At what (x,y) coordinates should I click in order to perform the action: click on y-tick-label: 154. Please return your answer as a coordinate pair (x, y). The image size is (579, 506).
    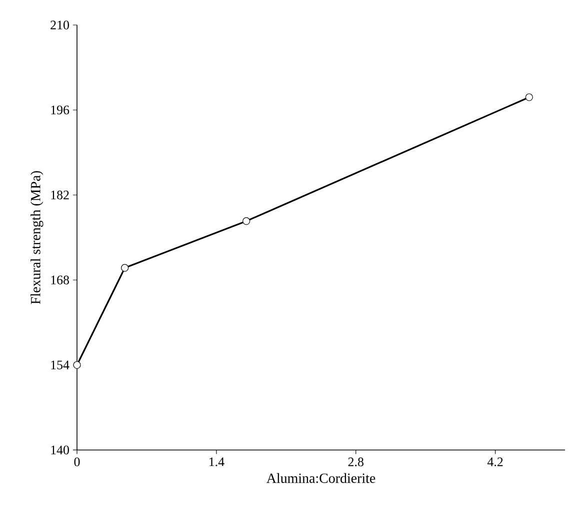
    Looking at the image, I should click on (60, 365).